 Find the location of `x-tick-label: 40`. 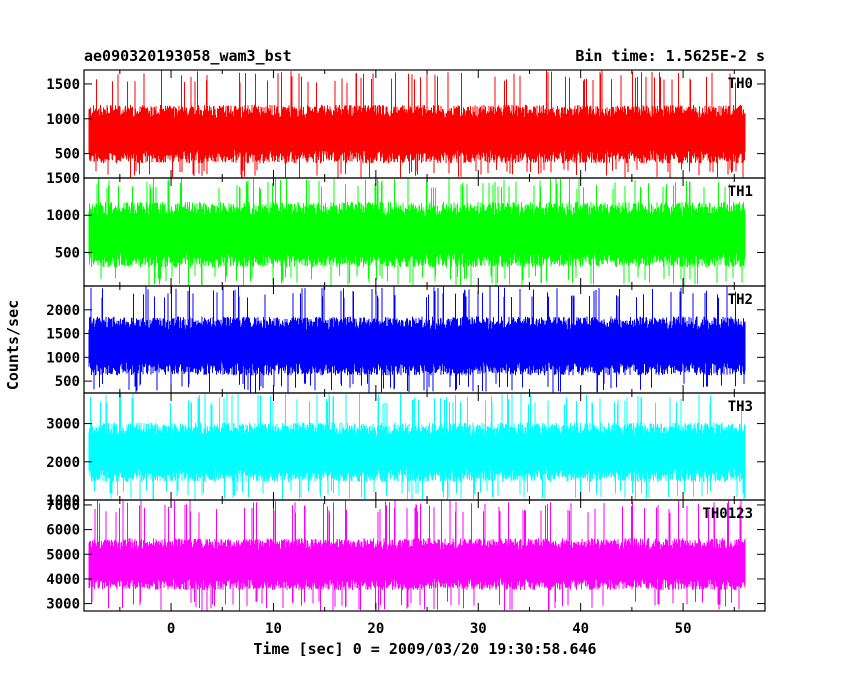

x-tick-label: 40 is located at coordinates (580, 629).